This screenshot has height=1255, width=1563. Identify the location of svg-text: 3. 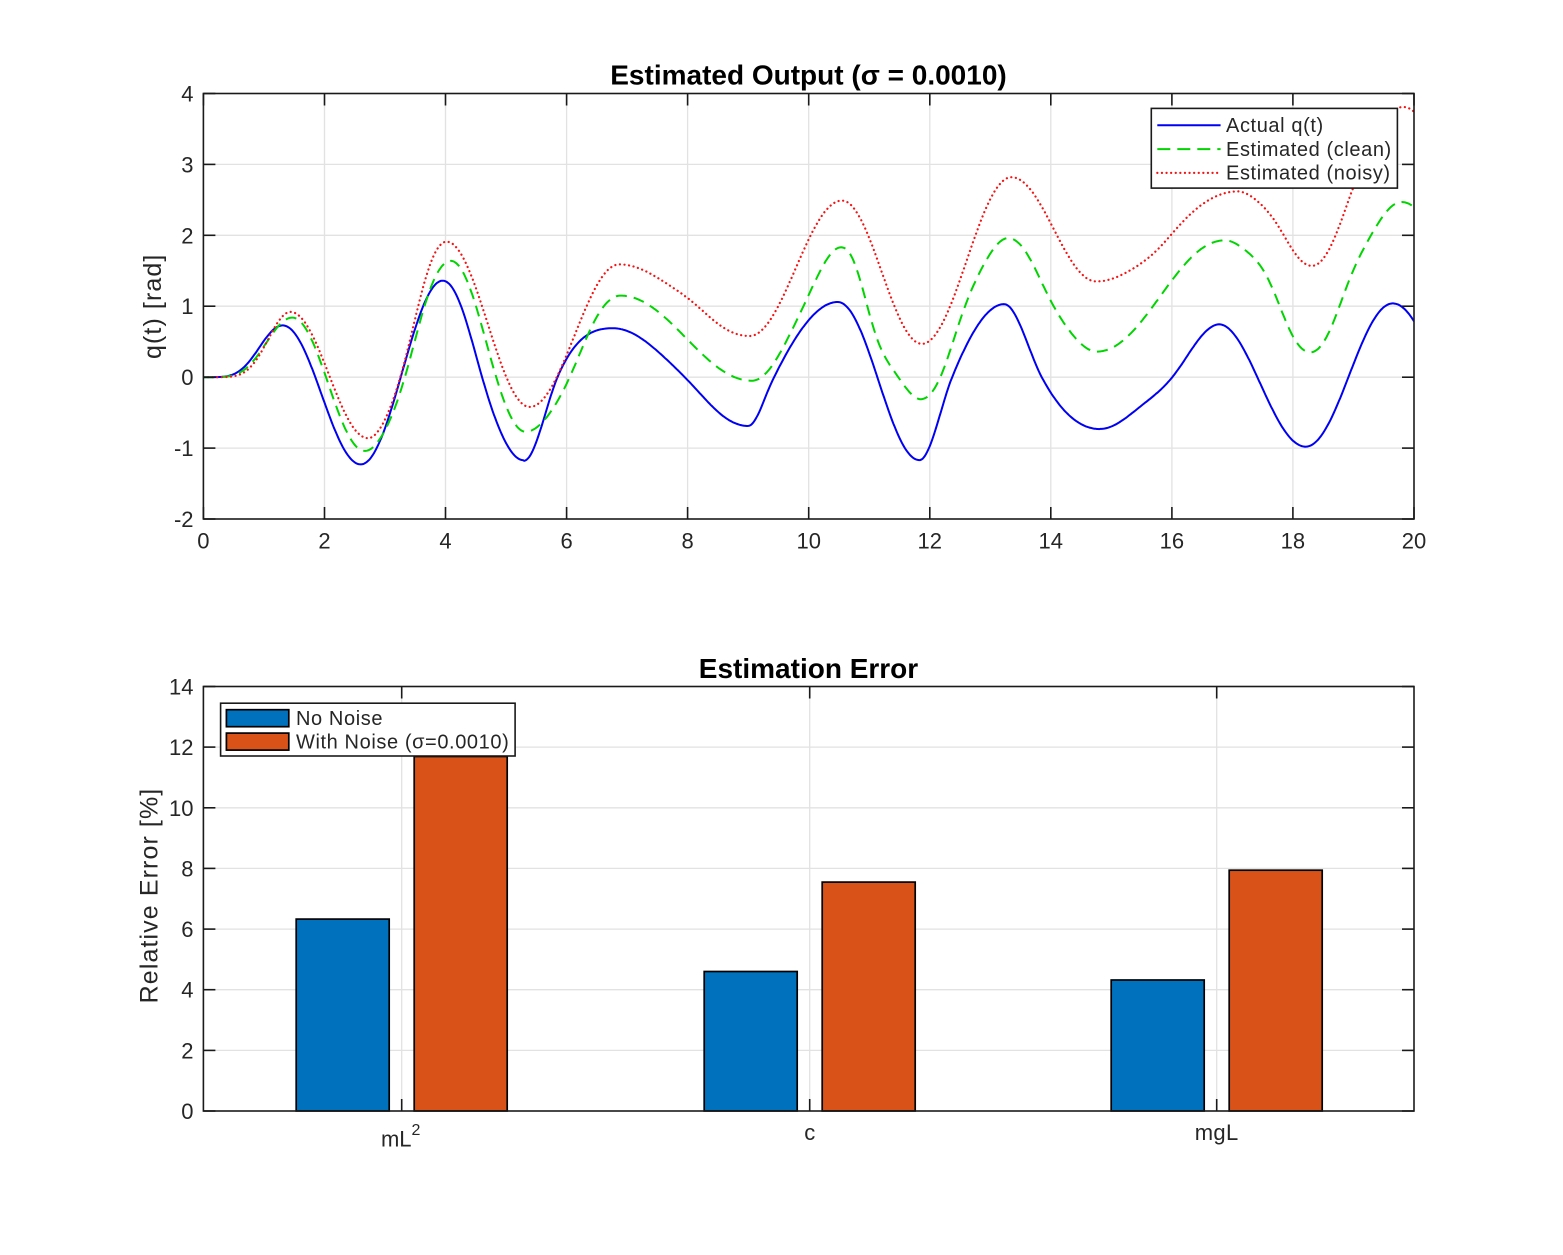
(187, 164).